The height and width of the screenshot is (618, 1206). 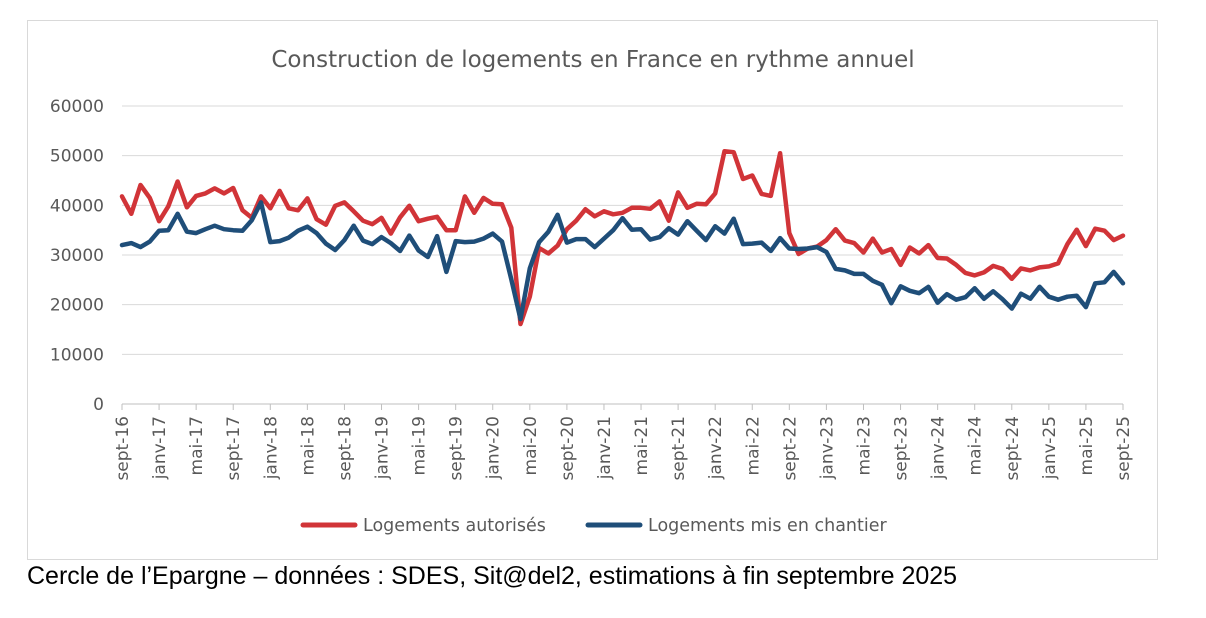 I want to click on x-tick-label: janv-19, so click(x=383, y=448).